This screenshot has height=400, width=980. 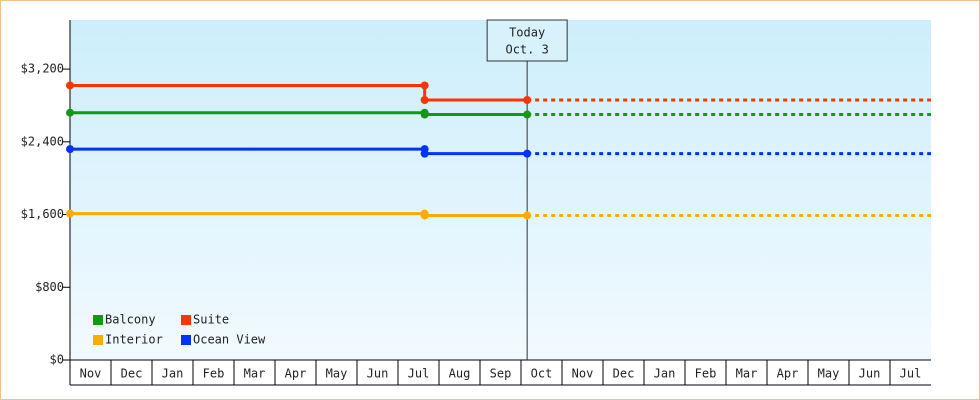 What do you see at coordinates (134, 340) in the screenshot?
I see `legend-label: Interior` at bounding box center [134, 340].